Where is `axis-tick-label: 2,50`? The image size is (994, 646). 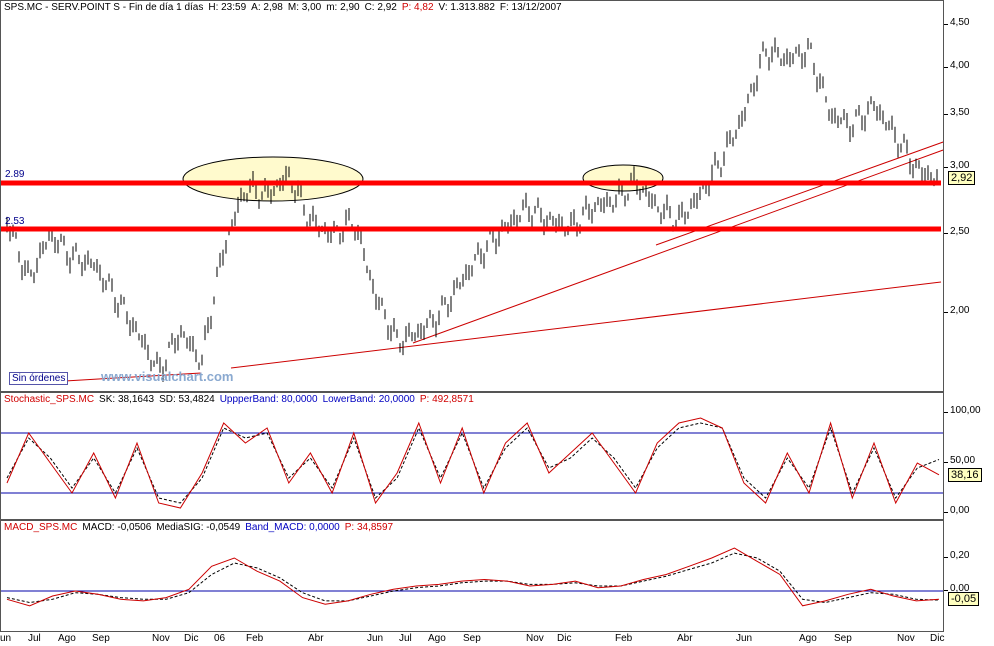
axis-tick-label: 2,50 is located at coordinates (960, 231).